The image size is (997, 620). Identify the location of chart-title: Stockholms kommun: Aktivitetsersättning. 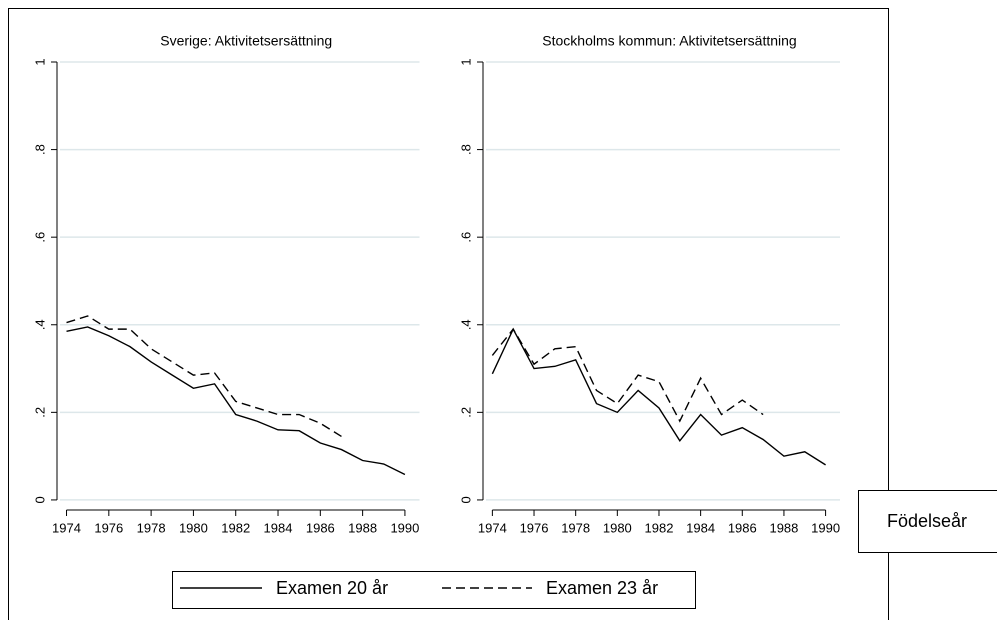
(669, 41).